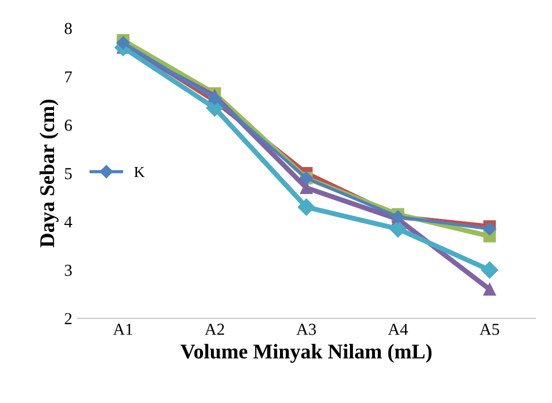  Describe the element at coordinates (398, 329) in the screenshot. I see `x-tick-label: A4` at that location.